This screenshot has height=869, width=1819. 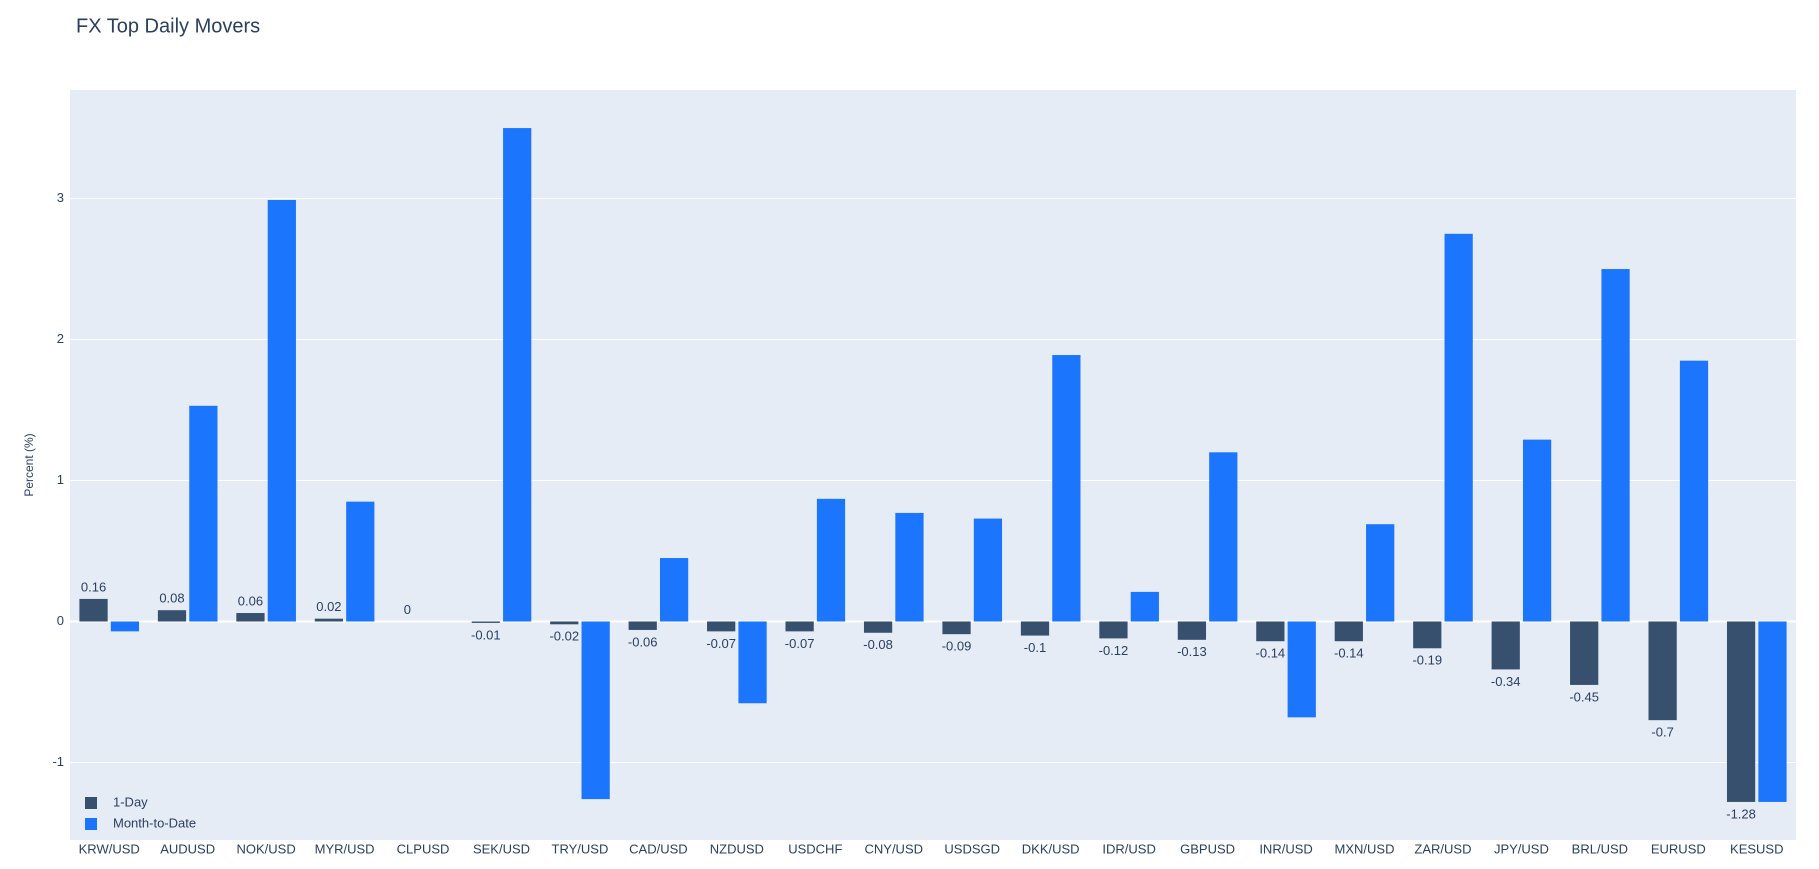 I want to click on data-label: 0, so click(x=407, y=609).